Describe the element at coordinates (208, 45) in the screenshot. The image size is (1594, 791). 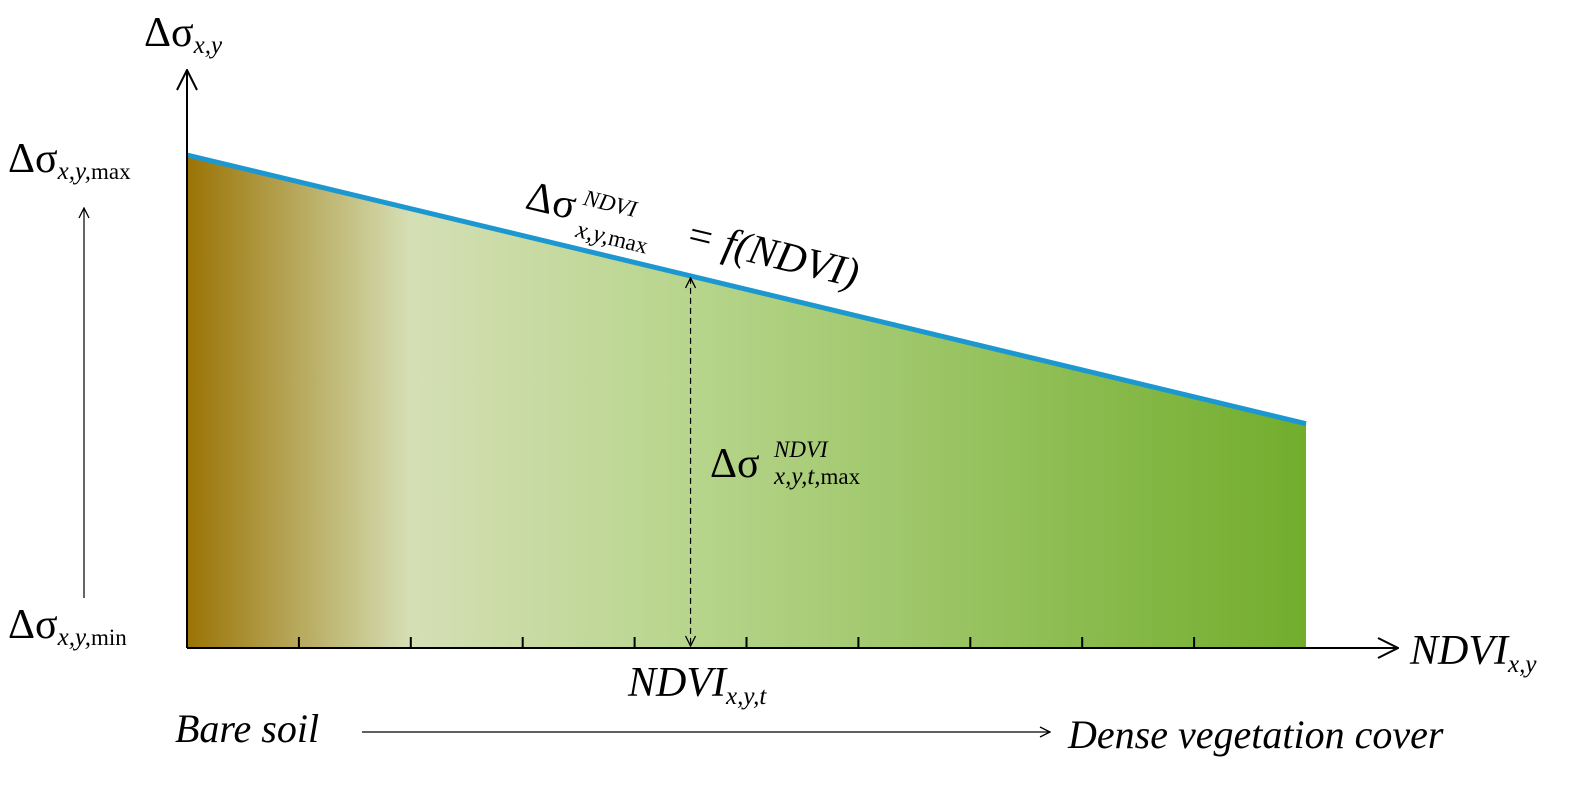
I see `y-axis-label-sub: x,y` at that location.